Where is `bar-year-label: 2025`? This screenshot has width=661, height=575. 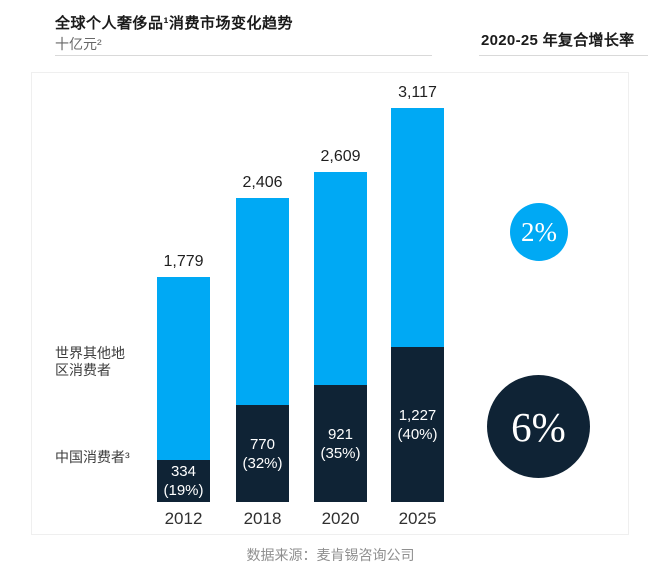 bar-year-label: 2025 is located at coordinates (417, 518).